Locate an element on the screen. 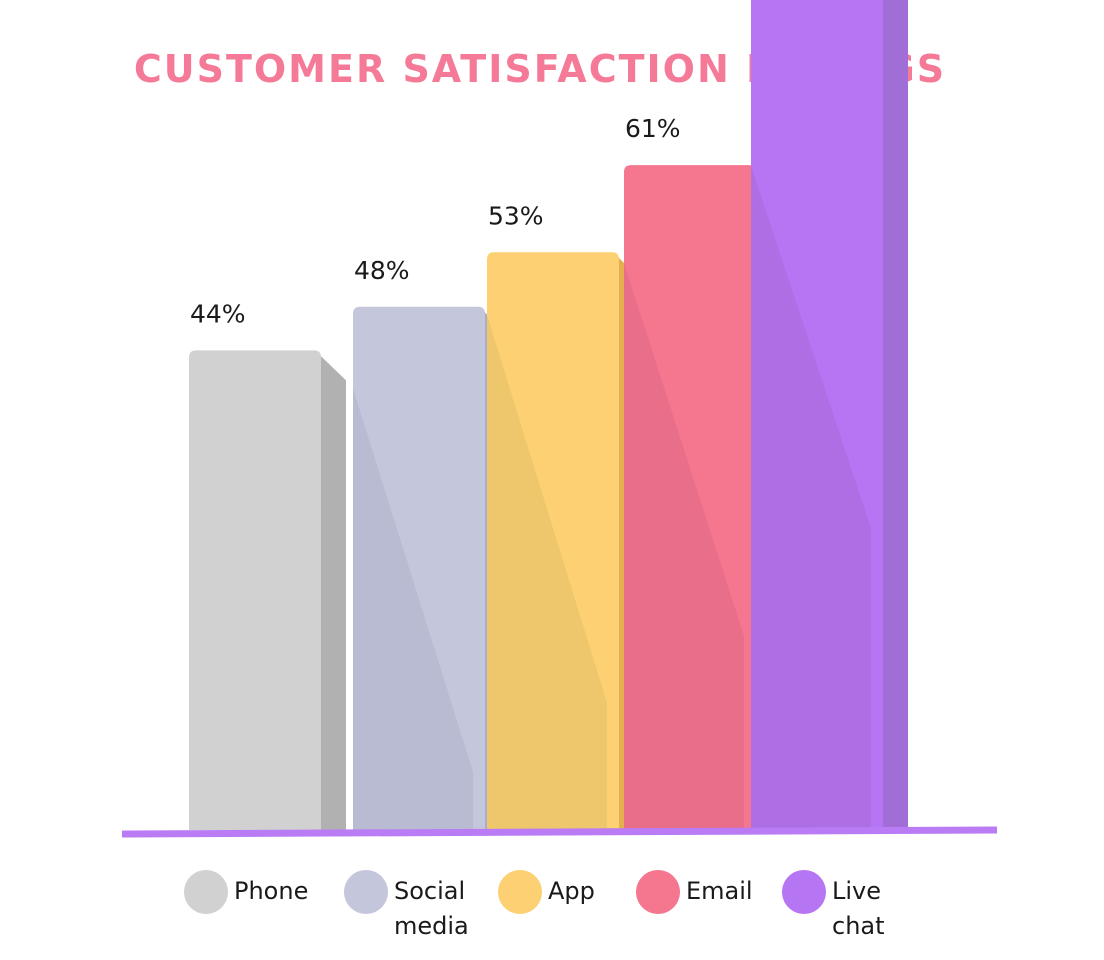 The width and height of the screenshot is (1104, 960). legend-label-email: Email is located at coordinates (719, 891).